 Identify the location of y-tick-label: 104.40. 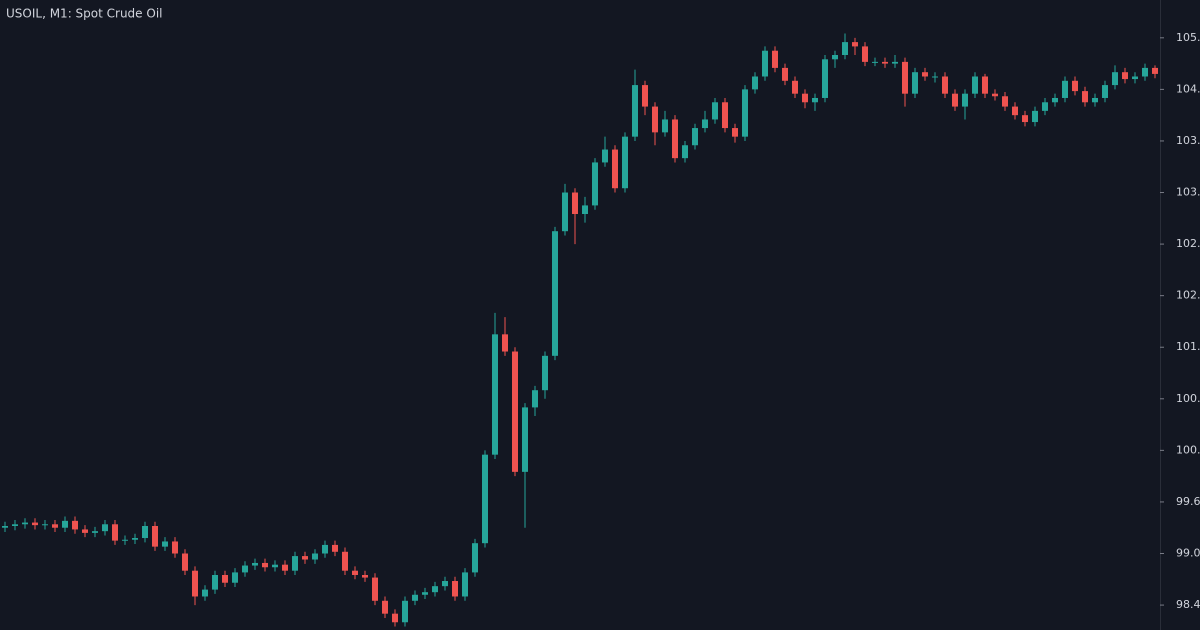
(1188, 88).